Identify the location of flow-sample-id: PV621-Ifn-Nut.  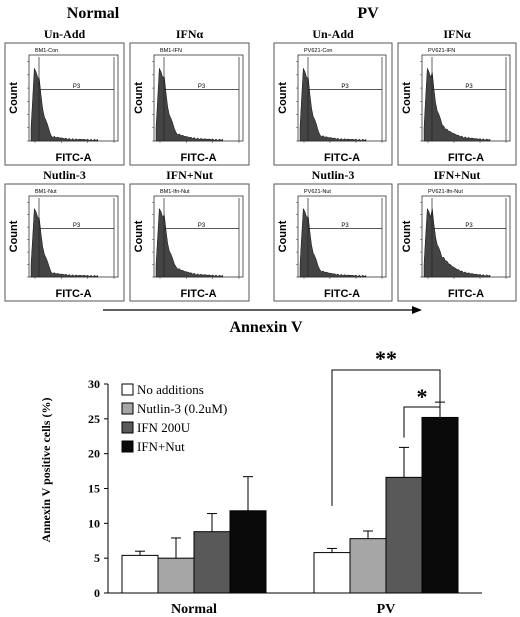
(445, 192).